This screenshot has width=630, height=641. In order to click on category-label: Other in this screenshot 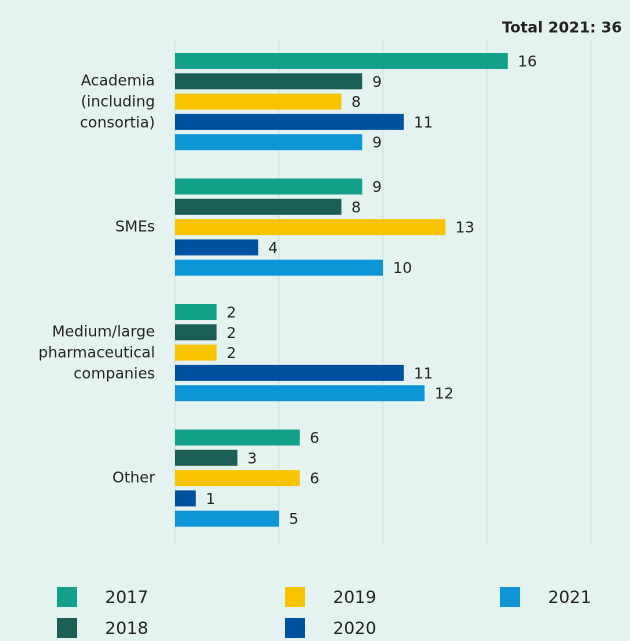, I will do `click(133, 477)`.